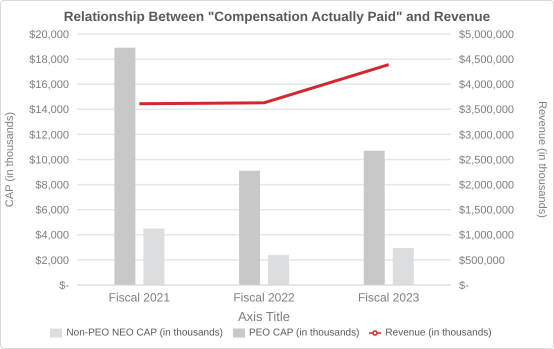 This screenshot has height=349, width=554. What do you see at coordinates (52, 236) in the screenshot?
I see `y-tick-label: $4,000` at bounding box center [52, 236].